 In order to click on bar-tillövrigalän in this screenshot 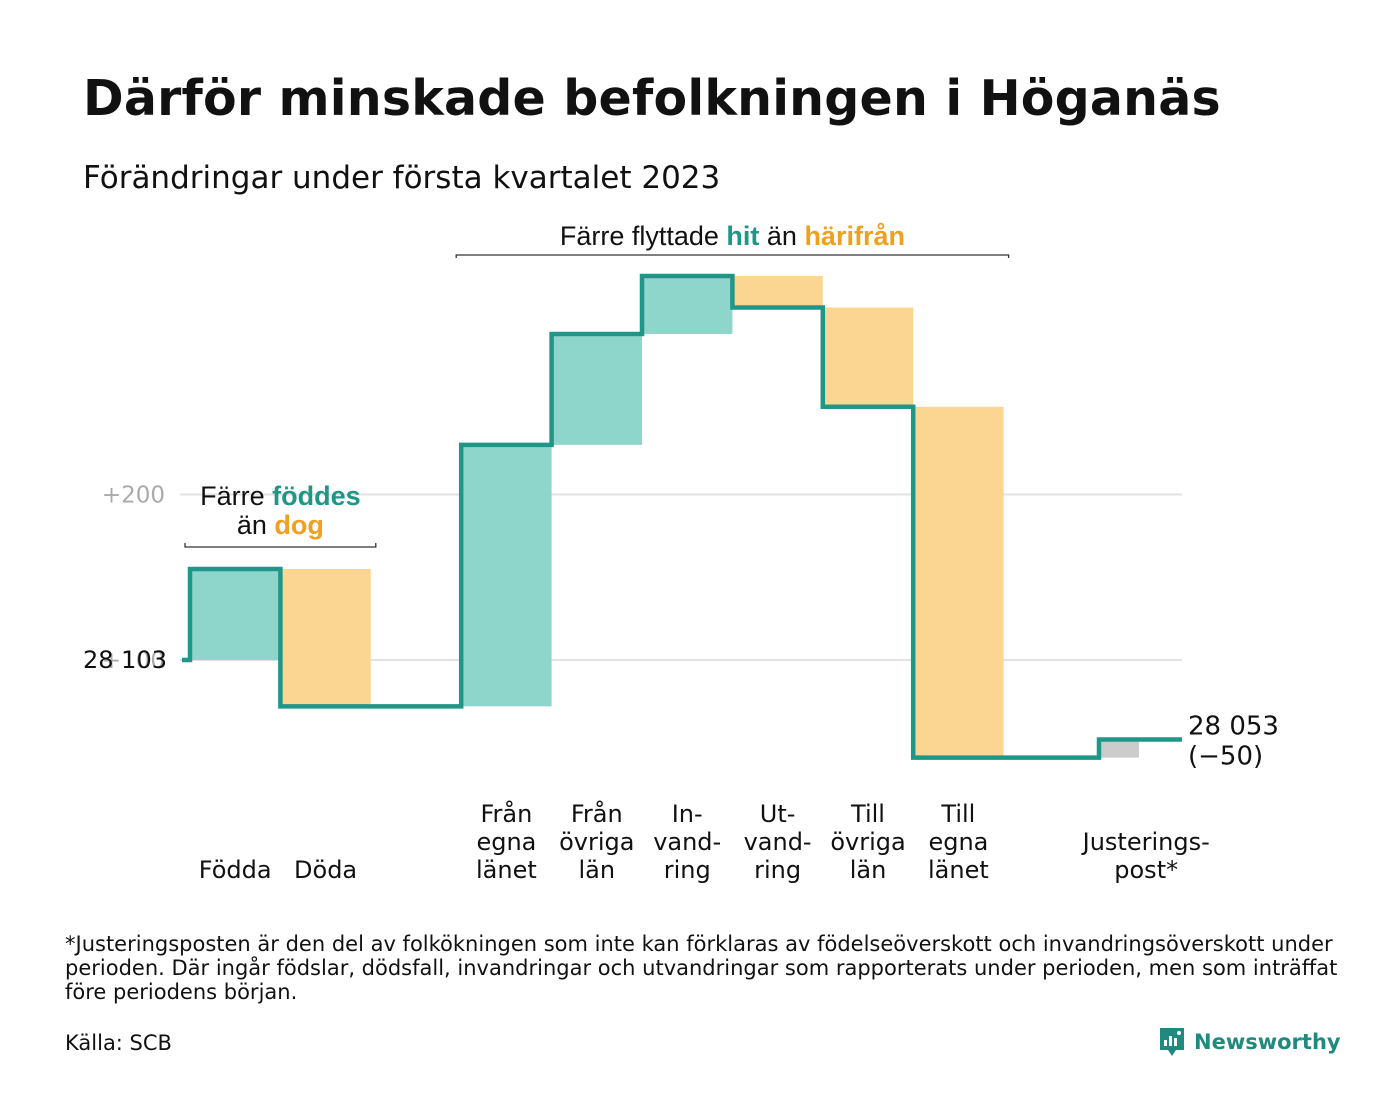, I will do `click(868, 357)`.